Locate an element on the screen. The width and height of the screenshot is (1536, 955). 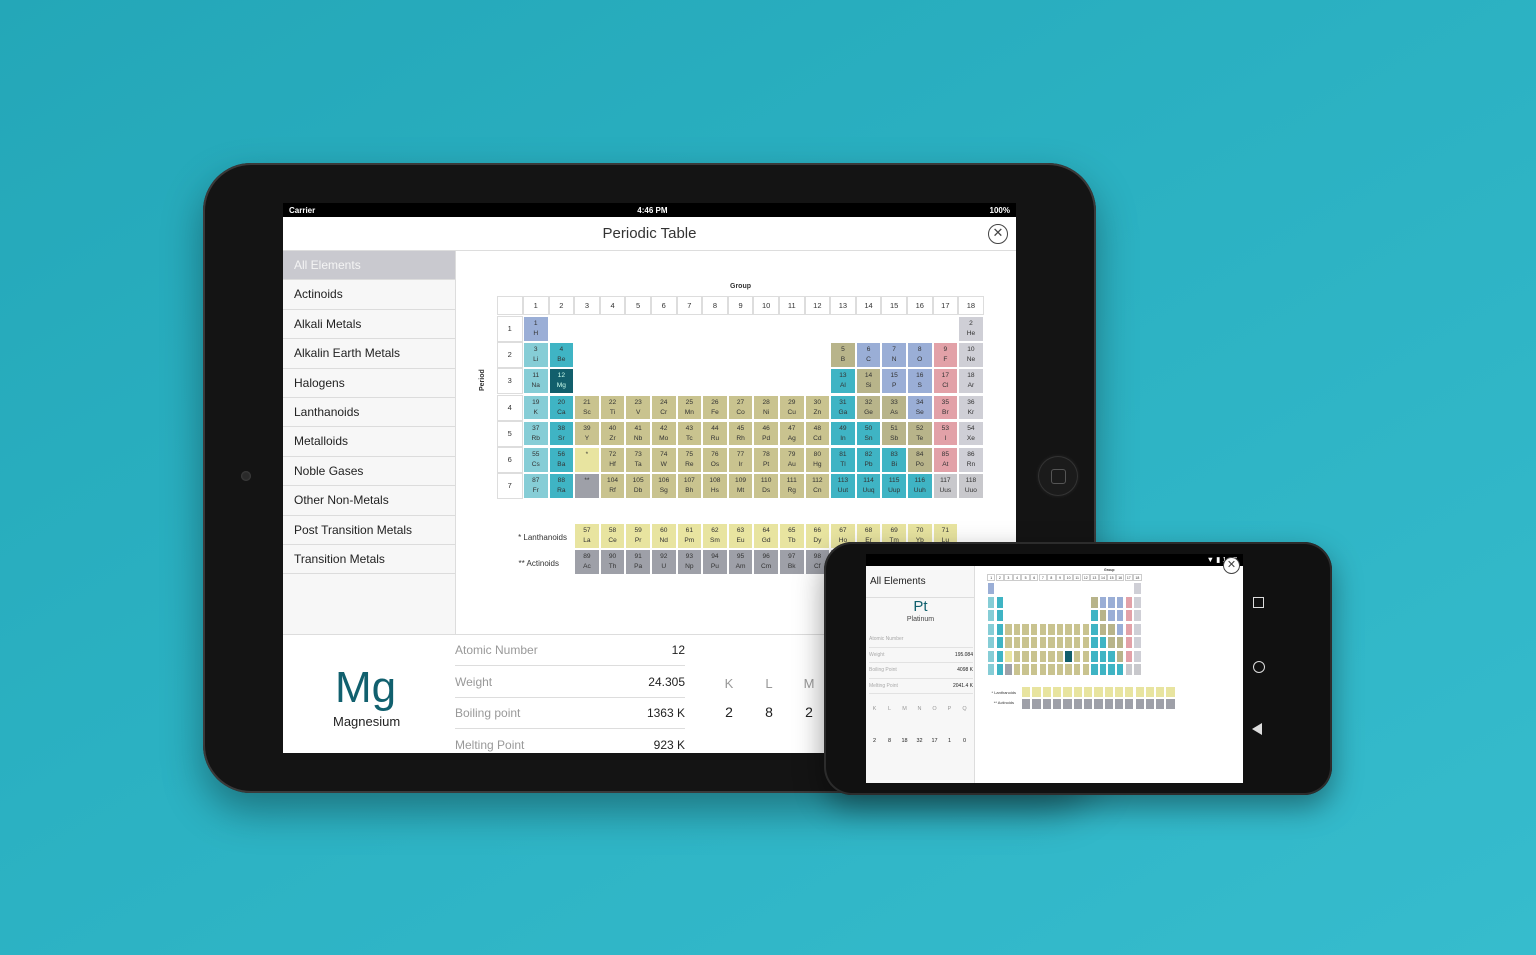
element-cell-mn: 25 Mn is located at coordinates (689, 407).